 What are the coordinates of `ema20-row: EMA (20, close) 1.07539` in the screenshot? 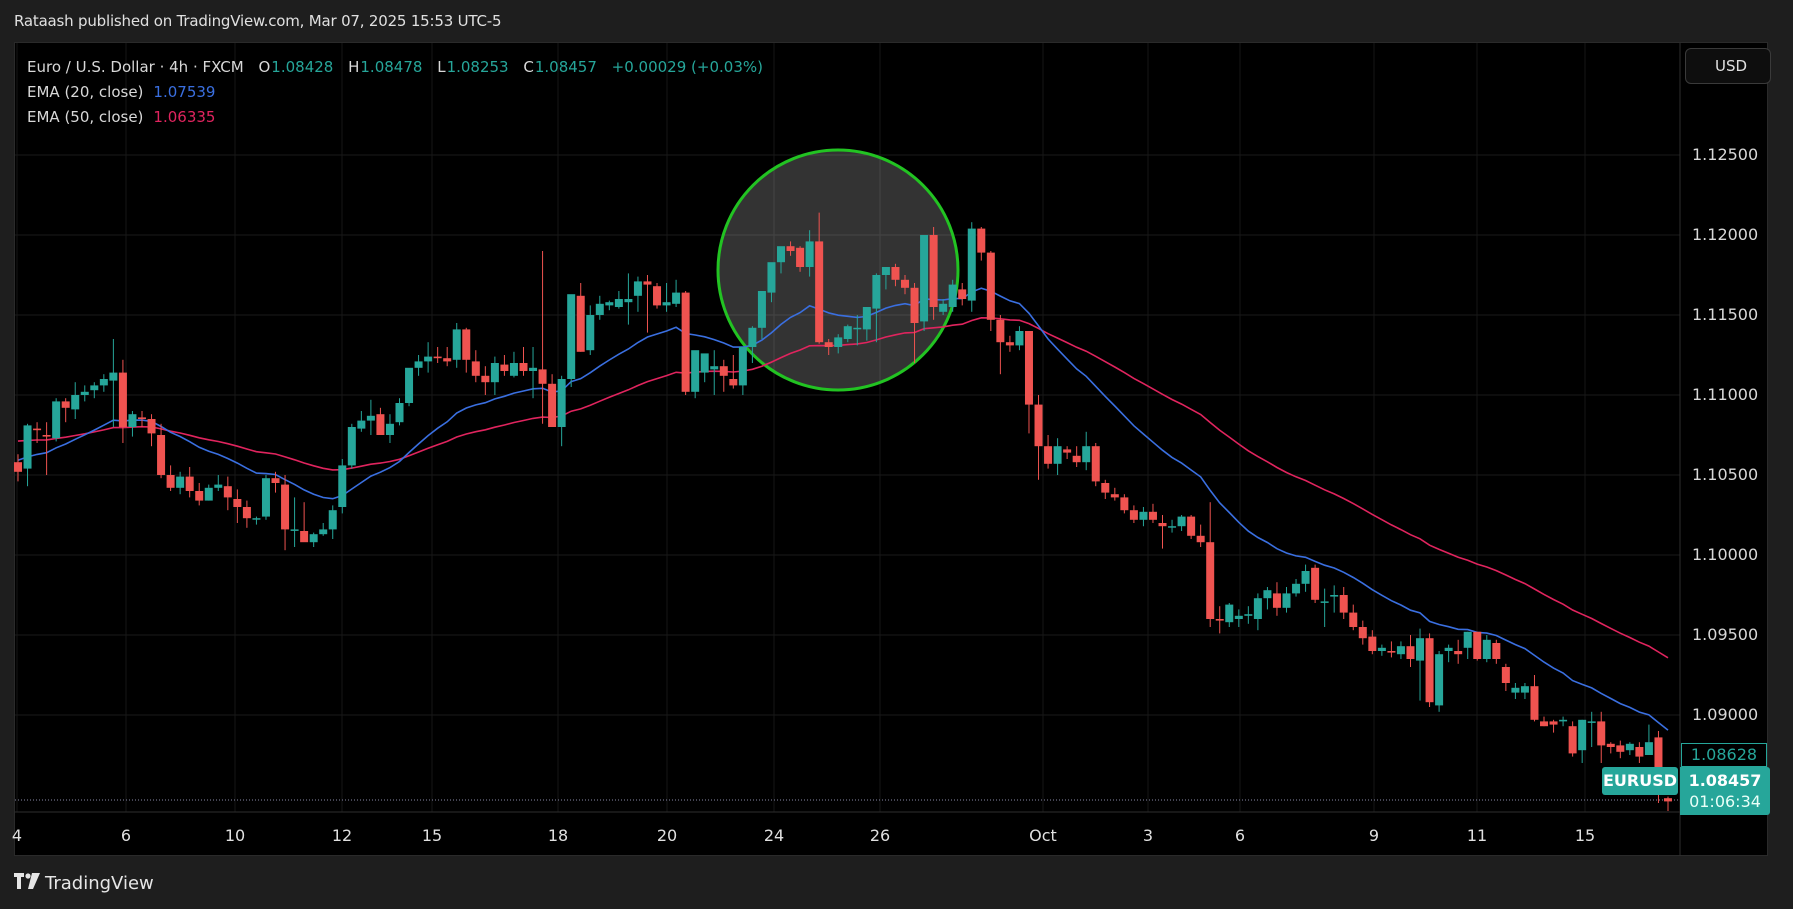 It's located at (395, 91).